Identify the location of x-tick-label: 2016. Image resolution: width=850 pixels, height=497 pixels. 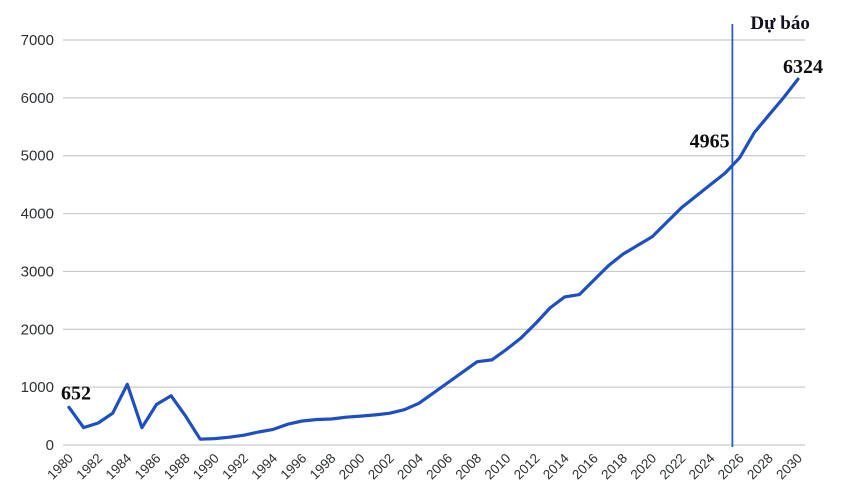
(585, 467).